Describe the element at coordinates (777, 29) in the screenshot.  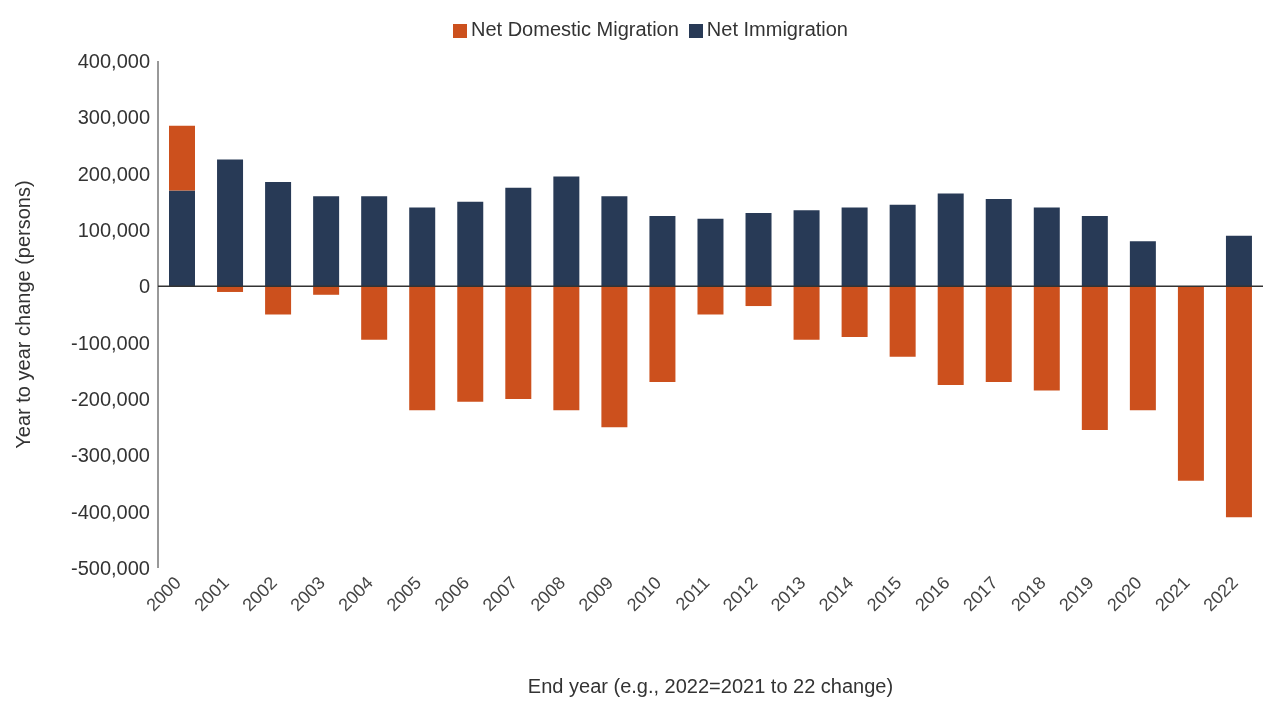
I see `legend-label: Net Immigration` at that location.